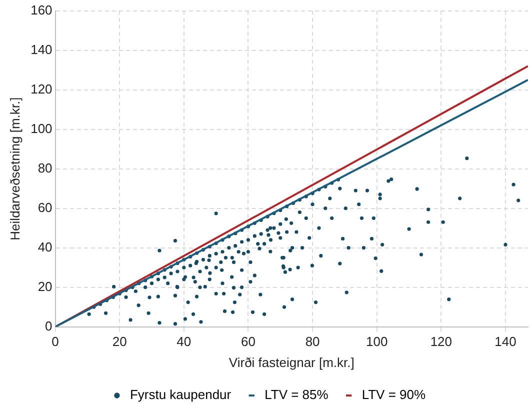 The width and height of the screenshot is (532, 414). I want to click on y-axis-title: Heildarveðsetning [m.kr.], so click(14, 168).